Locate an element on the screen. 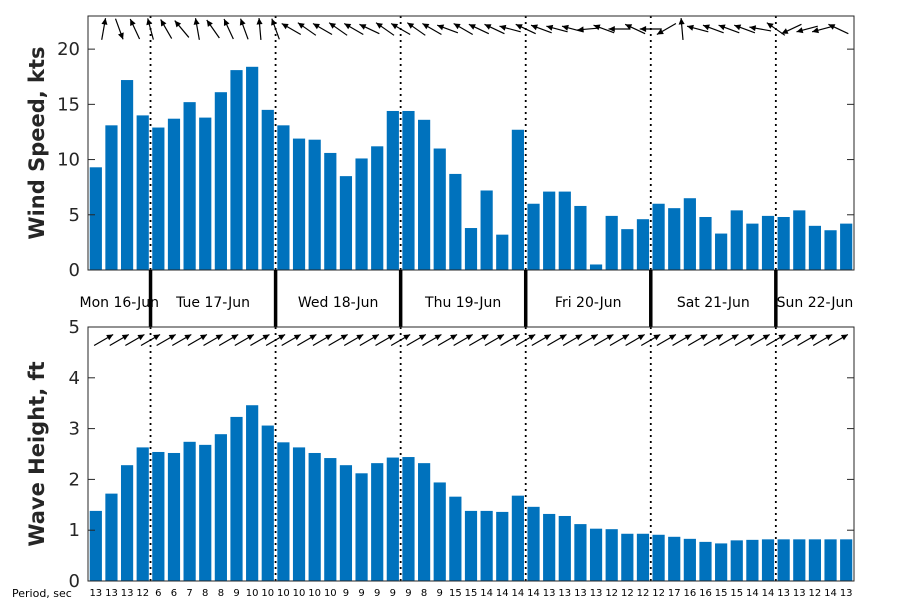 The image size is (900, 600). wave-height-y-tick-label: 1 is located at coordinates (74, 530).